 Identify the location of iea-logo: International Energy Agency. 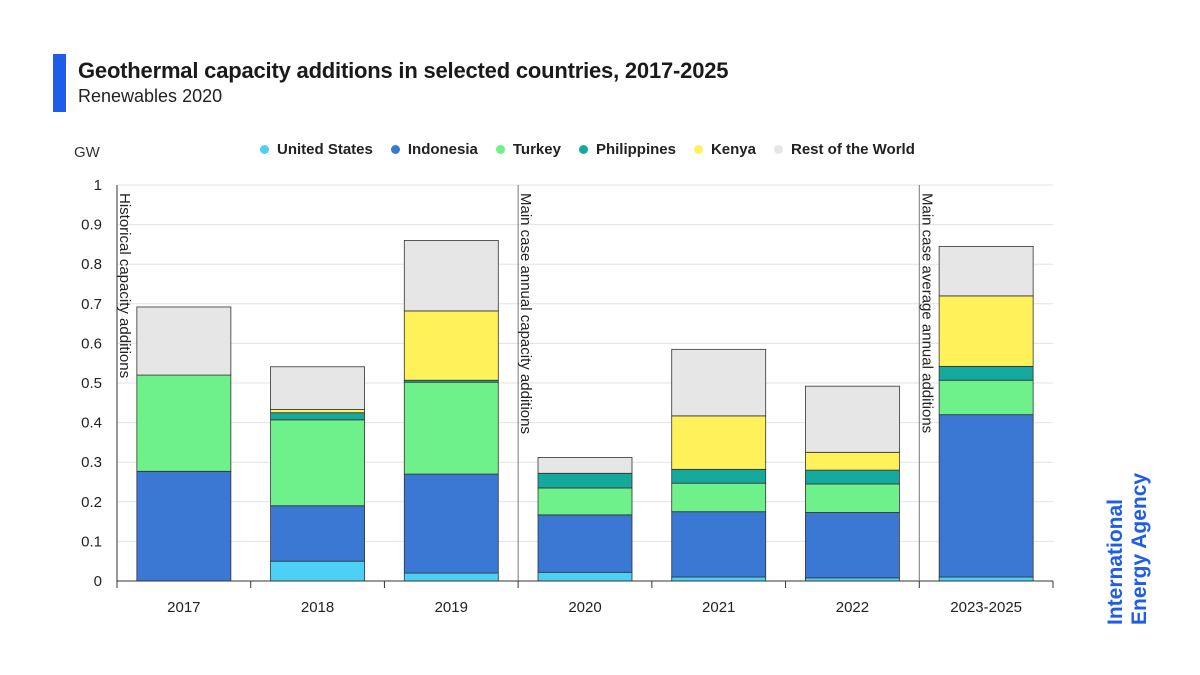
(1127, 549).